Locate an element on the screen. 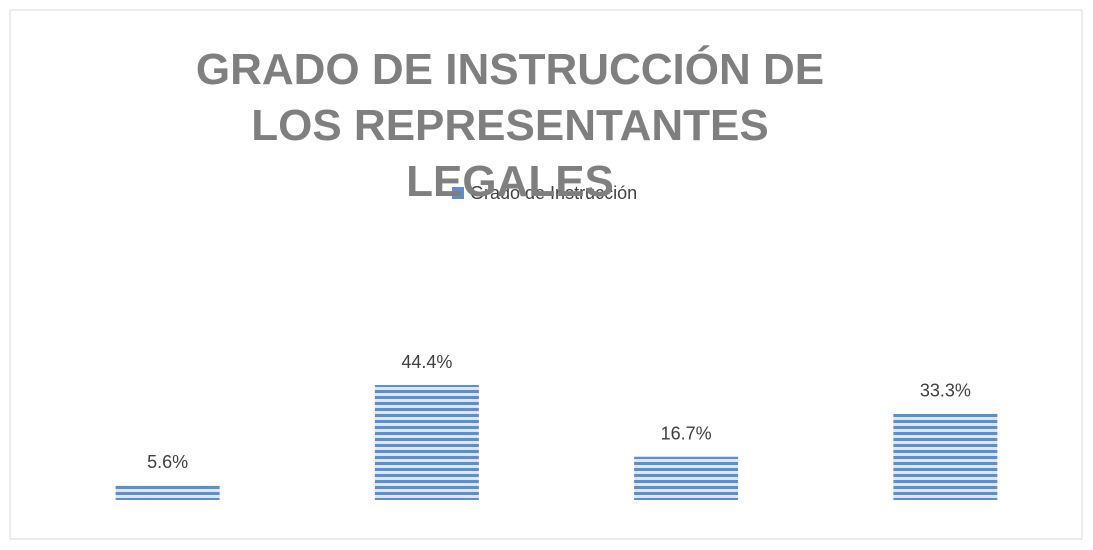 This screenshot has height=550, width=1093. value-label: 33.3% is located at coordinates (945, 391).